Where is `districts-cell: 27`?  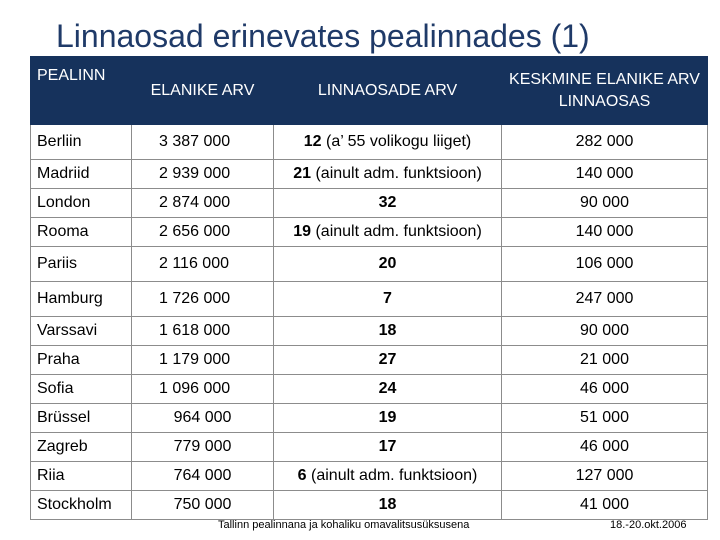 districts-cell: 27 is located at coordinates (387, 360).